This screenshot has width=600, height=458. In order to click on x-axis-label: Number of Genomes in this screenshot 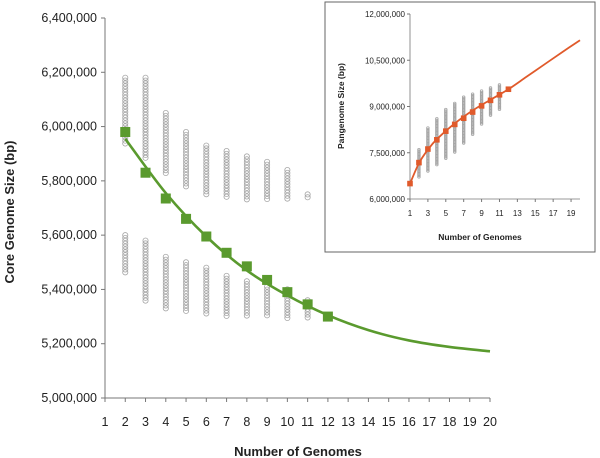, I will do `click(298, 451)`.